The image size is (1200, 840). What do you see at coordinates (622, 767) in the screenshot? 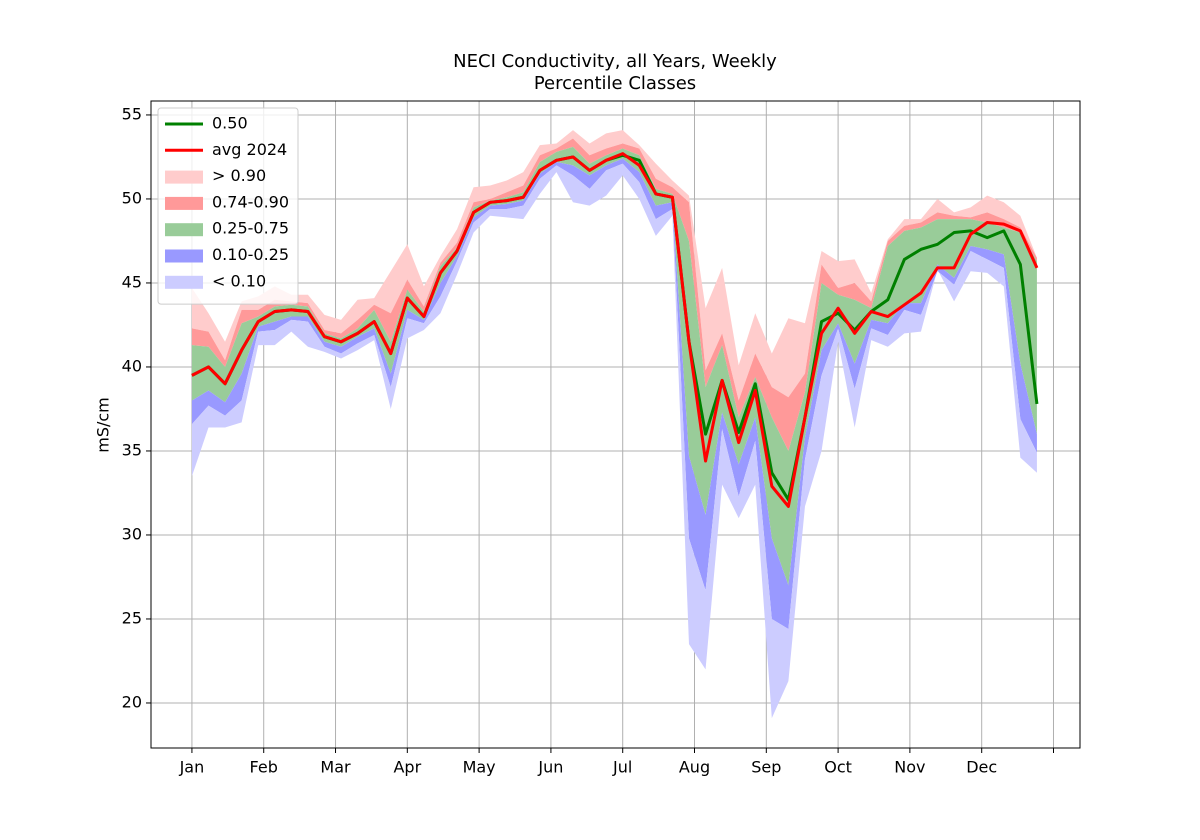
I see `x-tick-label: Jul` at bounding box center [622, 767].